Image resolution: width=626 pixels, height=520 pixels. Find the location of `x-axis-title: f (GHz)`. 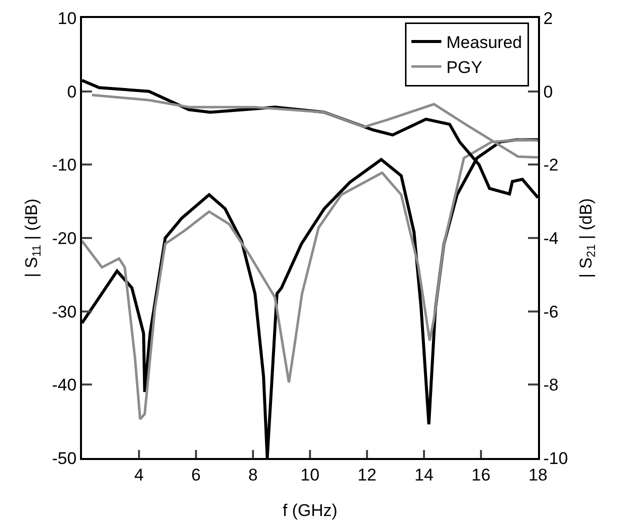

x-axis-title: f (GHz) is located at coordinates (310, 510).